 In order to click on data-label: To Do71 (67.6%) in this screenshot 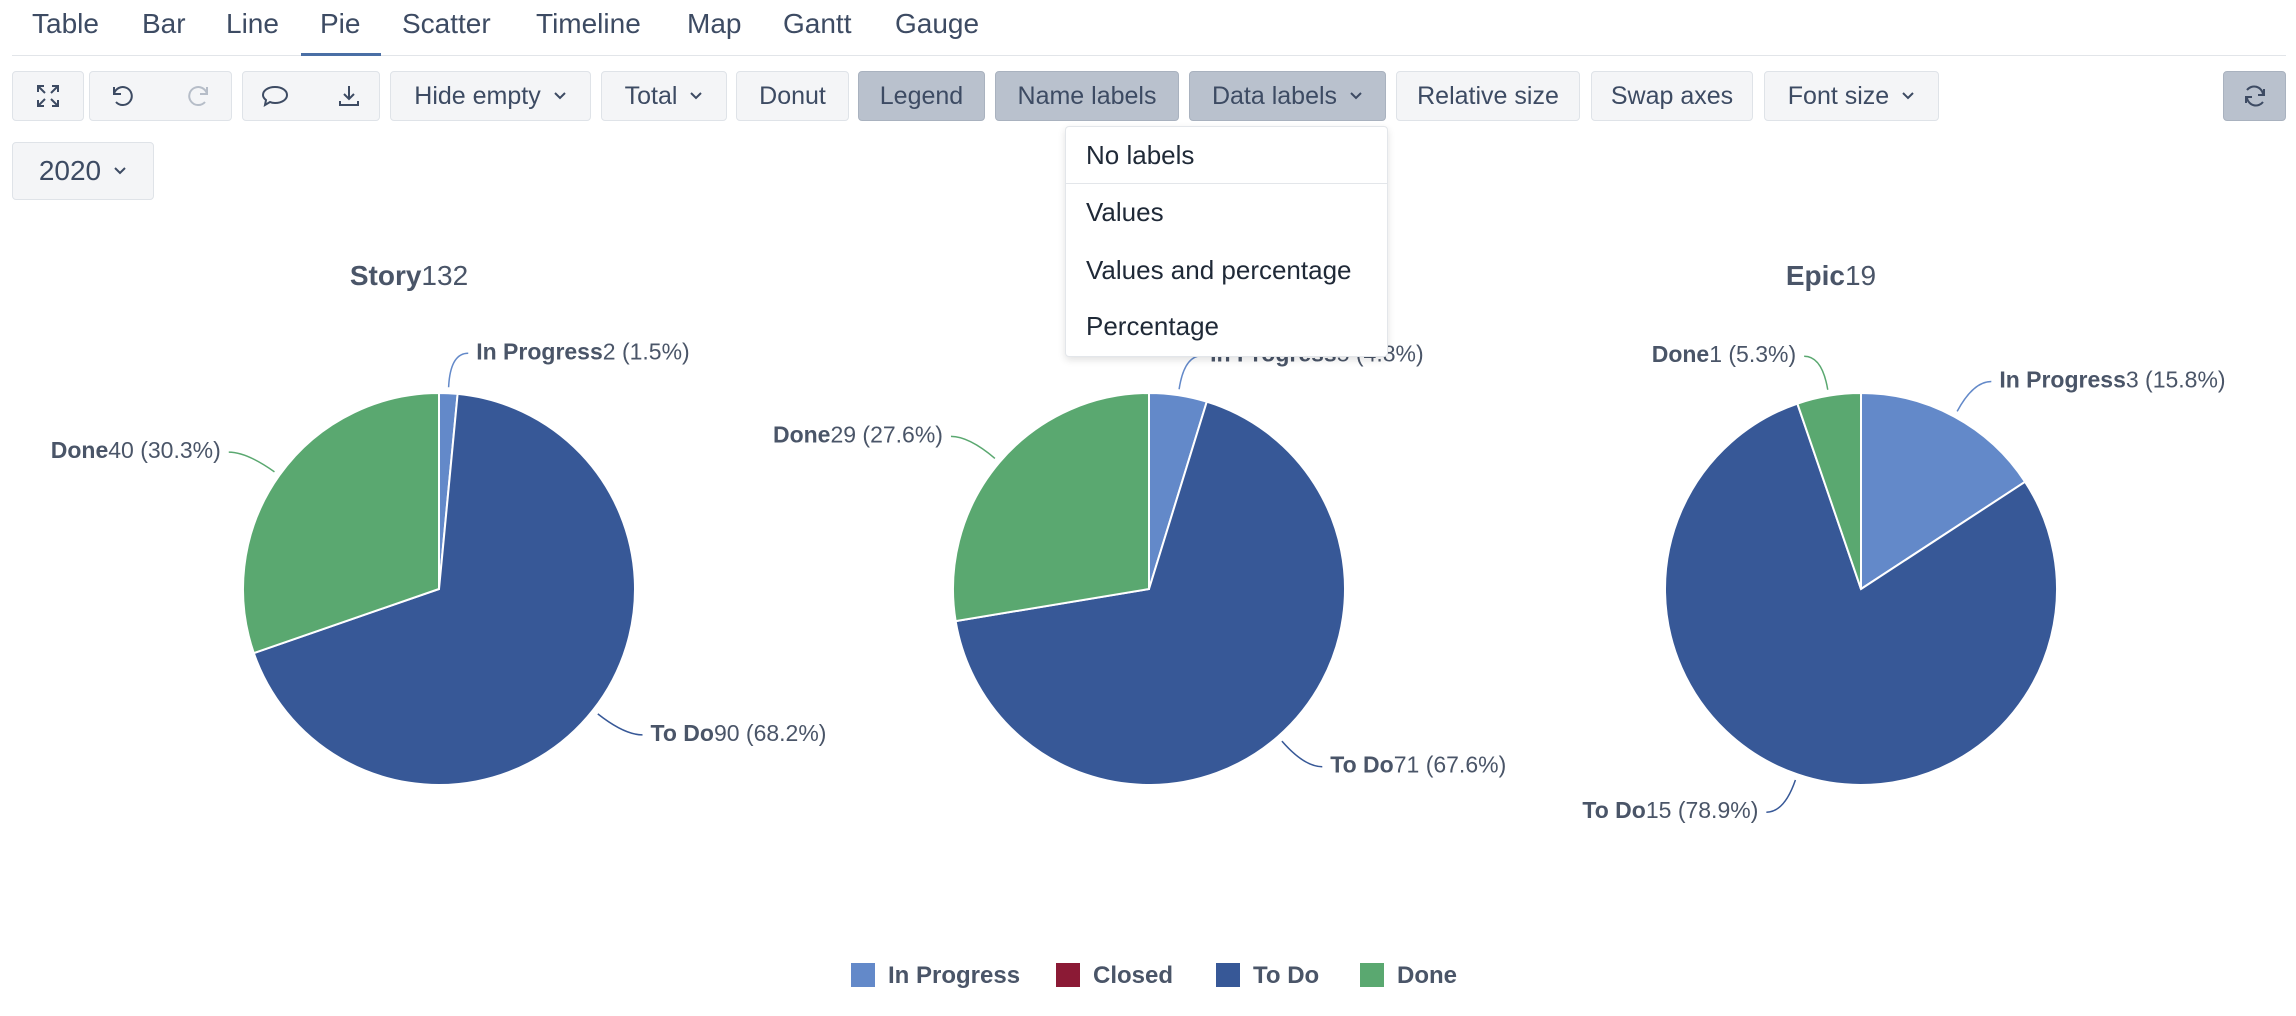, I will do `click(1418, 765)`.